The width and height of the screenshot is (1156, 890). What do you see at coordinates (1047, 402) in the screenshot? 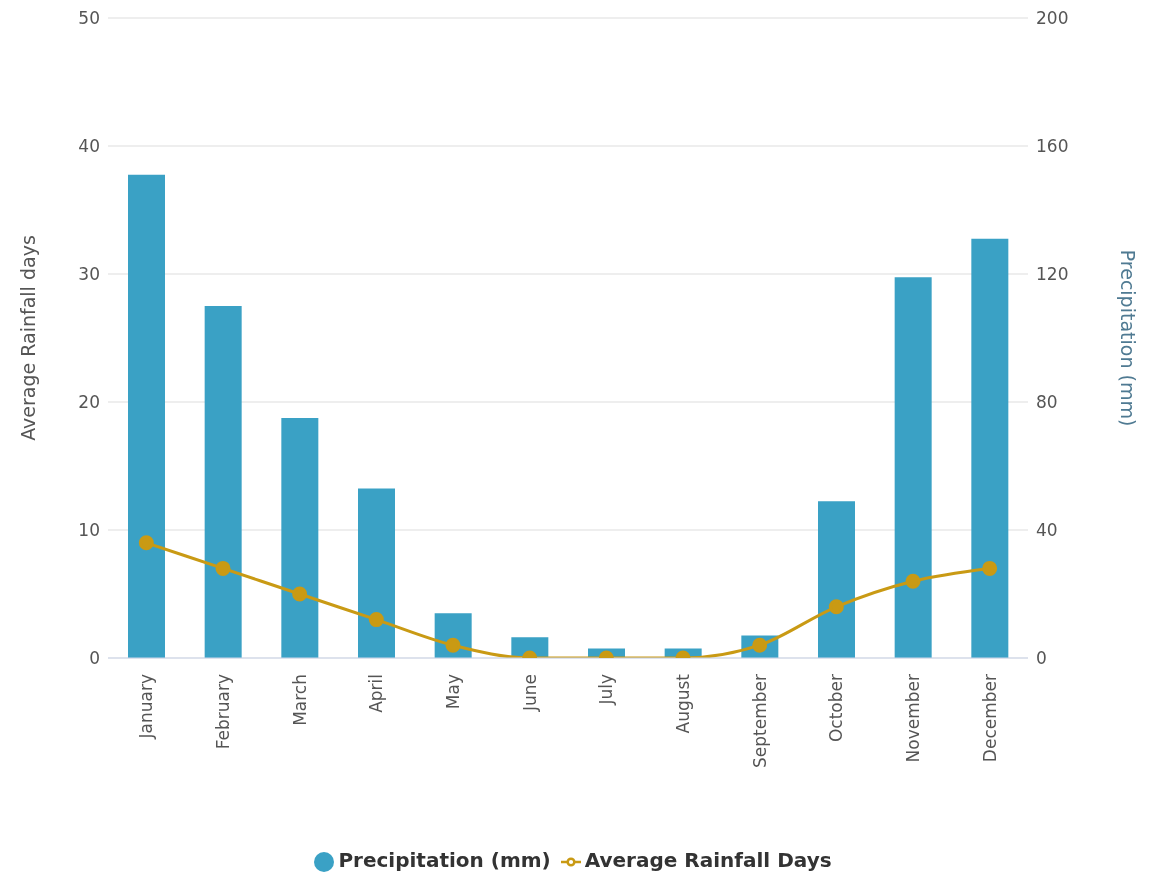
I see `y2-tick-label: 80` at bounding box center [1047, 402].